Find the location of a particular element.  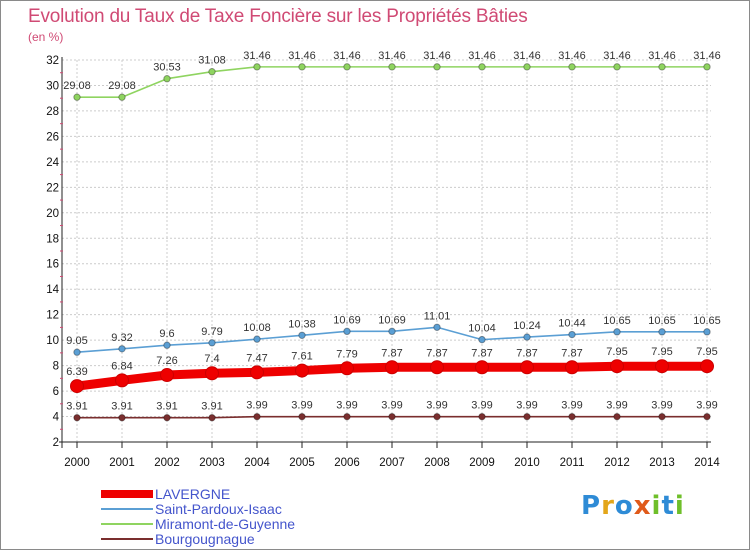

x-tick-label: 2008 is located at coordinates (437, 463).